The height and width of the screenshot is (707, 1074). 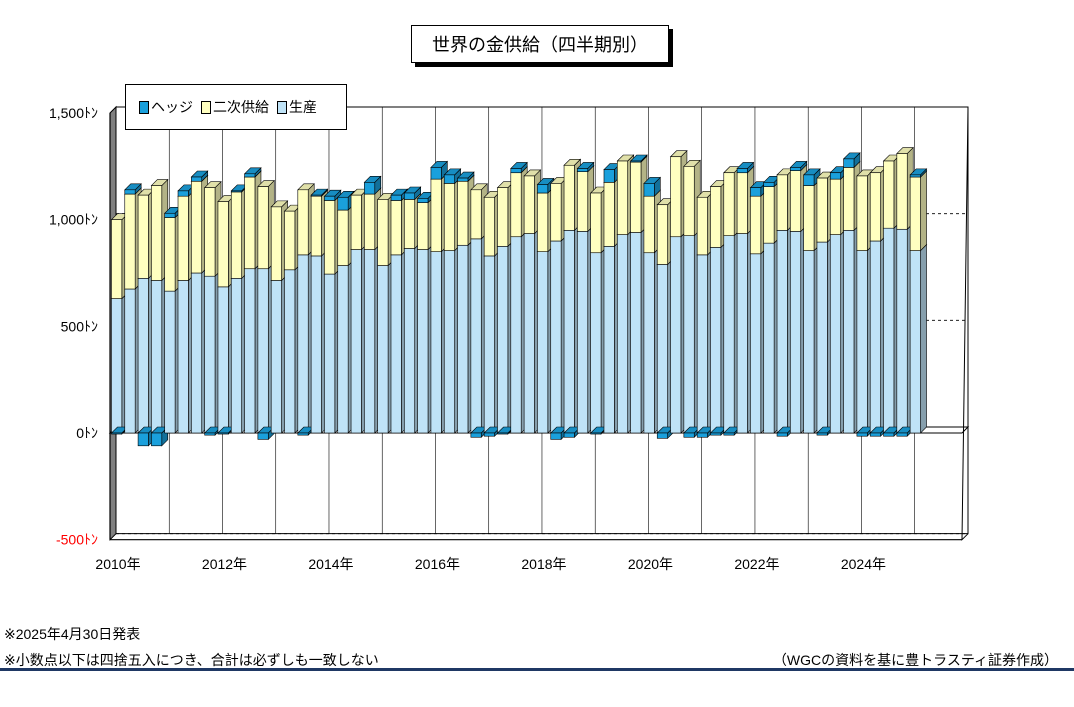 What do you see at coordinates (650, 564) in the screenshot?
I see `x-tick-label: 2020年` at bounding box center [650, 564].